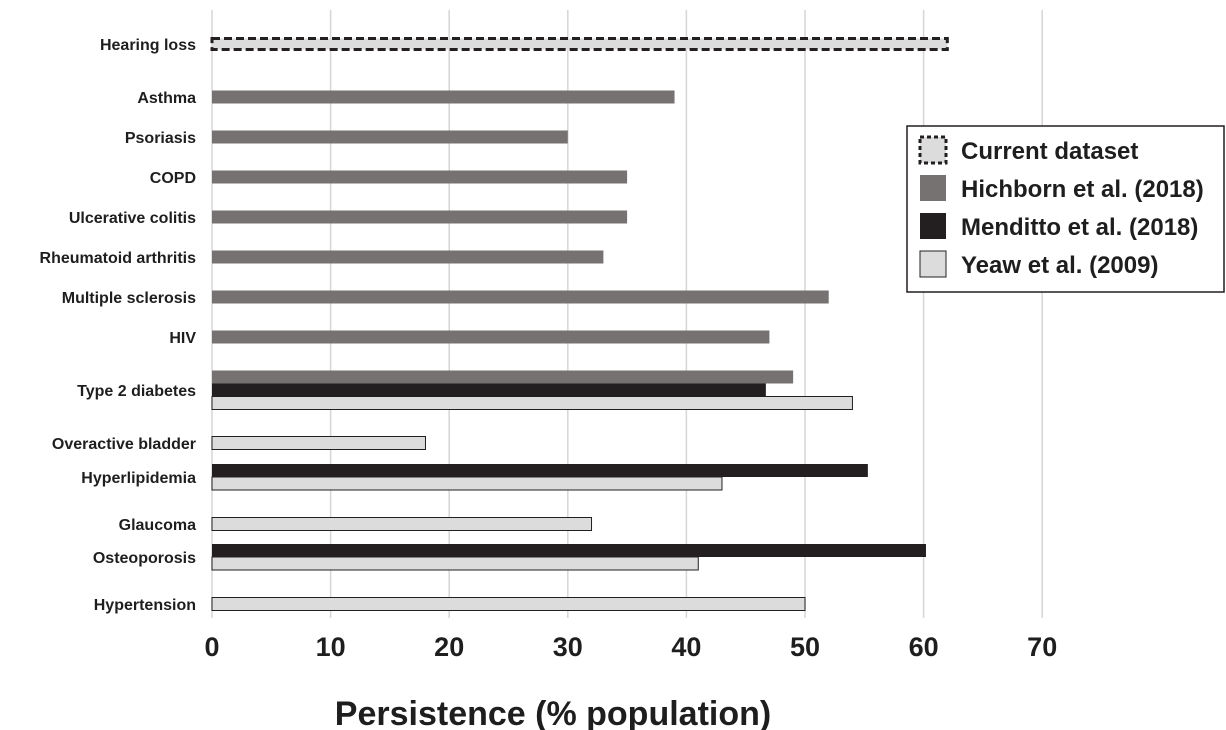  Describe the element at coordinates (1082, 189) in the screenshot. I see `legend-label: Hichborn et al. (2018)` at that location.